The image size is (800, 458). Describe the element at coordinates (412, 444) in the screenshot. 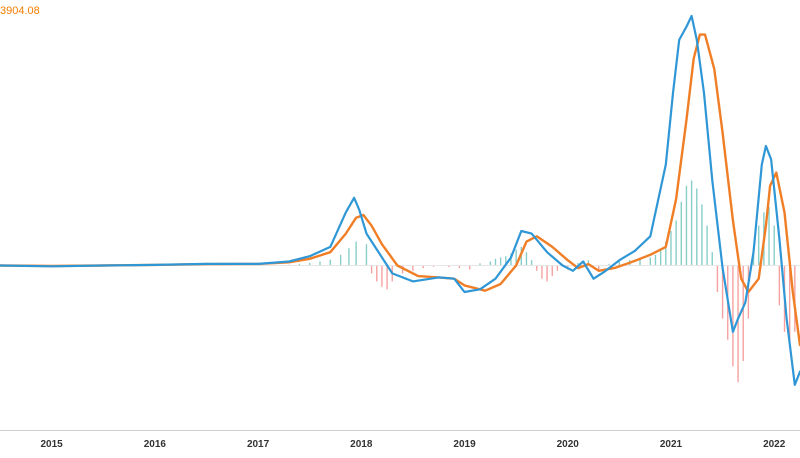

I see `x-axis-ticks: 2015 2016 2017 2018 2019 2020 2021 2022` at that location.